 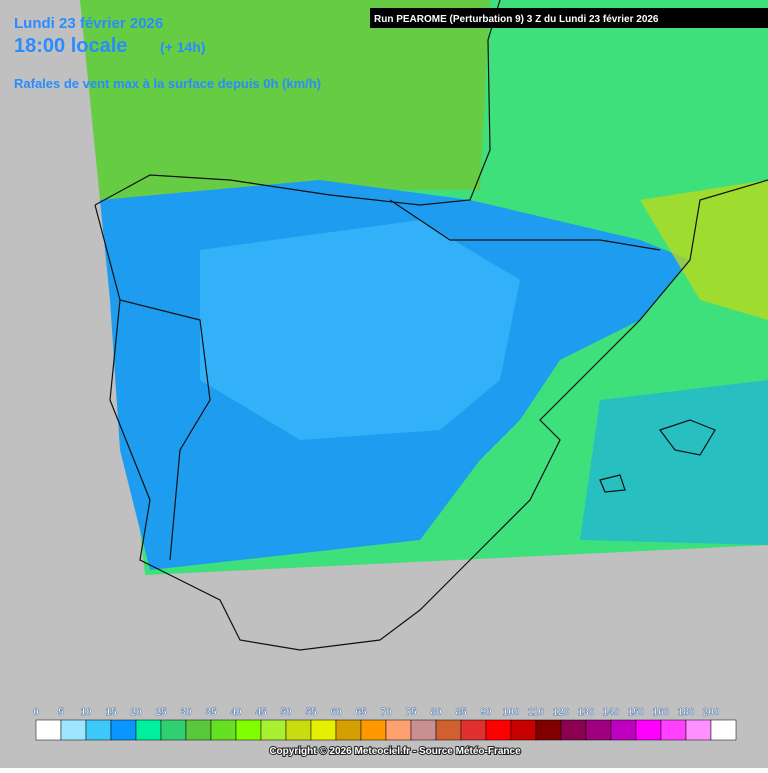 I want to click on offset: (+ 14h), so click(x=183, y=47).